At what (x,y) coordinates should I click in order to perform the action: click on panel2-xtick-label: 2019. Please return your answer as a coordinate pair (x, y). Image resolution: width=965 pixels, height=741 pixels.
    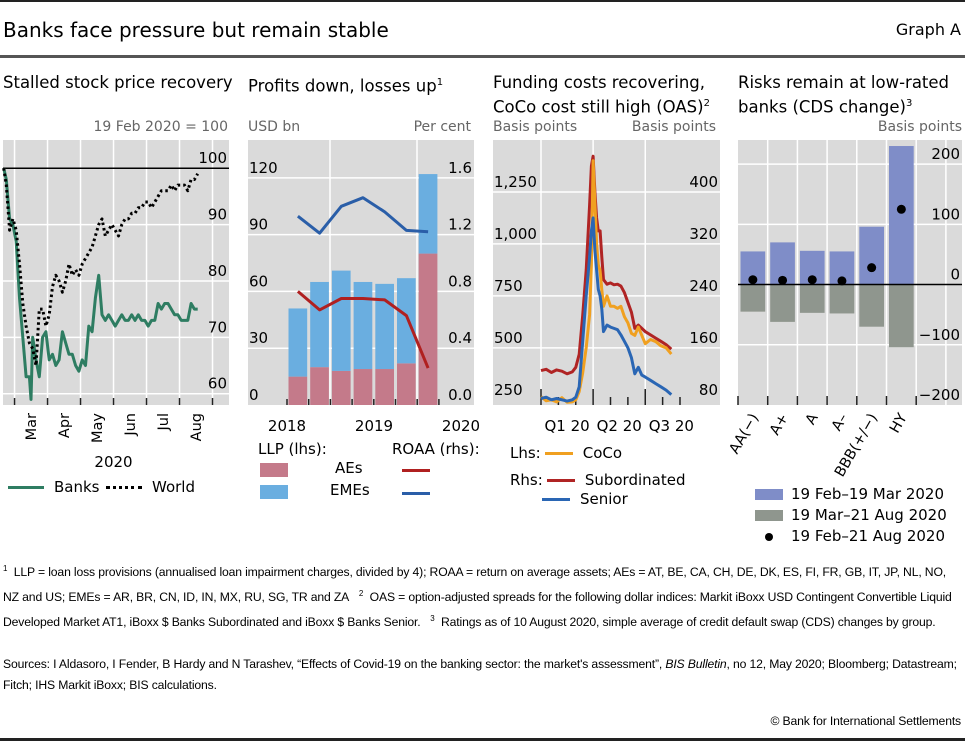
    Looking at the image, I should click on (374, 426).